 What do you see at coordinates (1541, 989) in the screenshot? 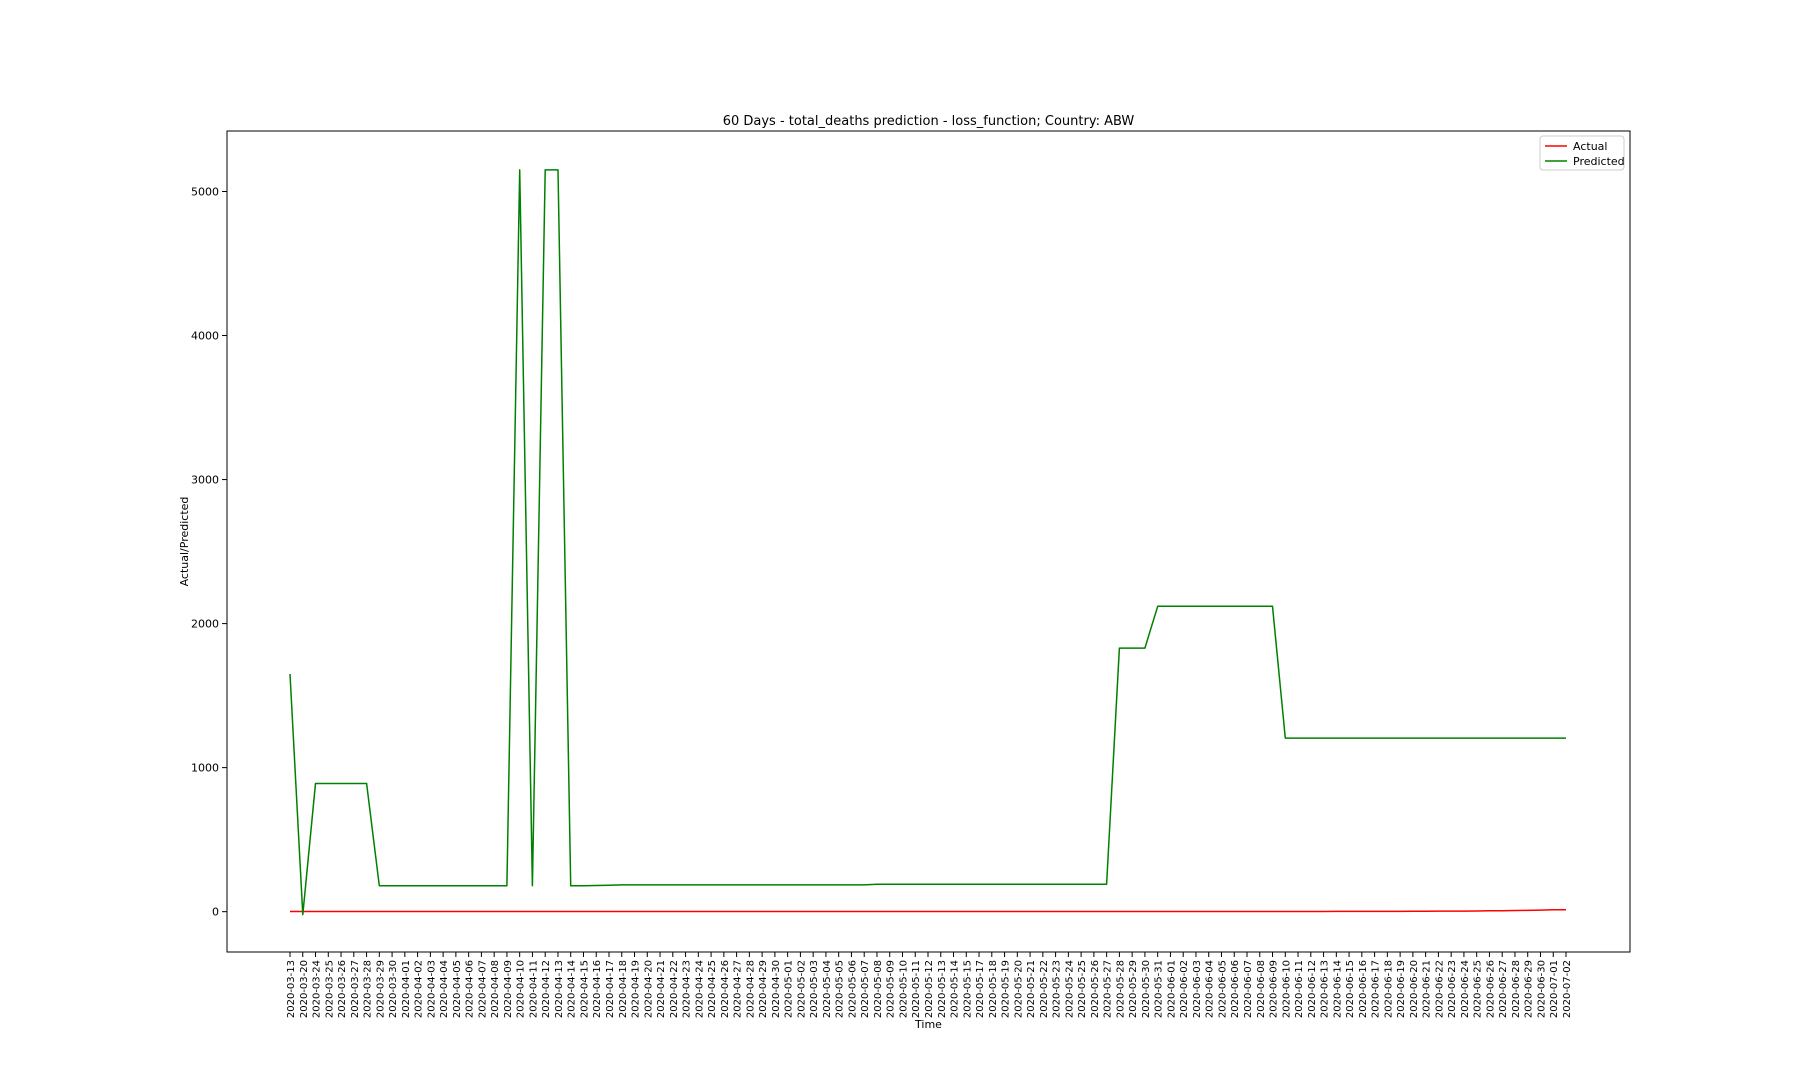
I see `x-tick-label: 2020-06-30` at bounding box center [1541, 989].